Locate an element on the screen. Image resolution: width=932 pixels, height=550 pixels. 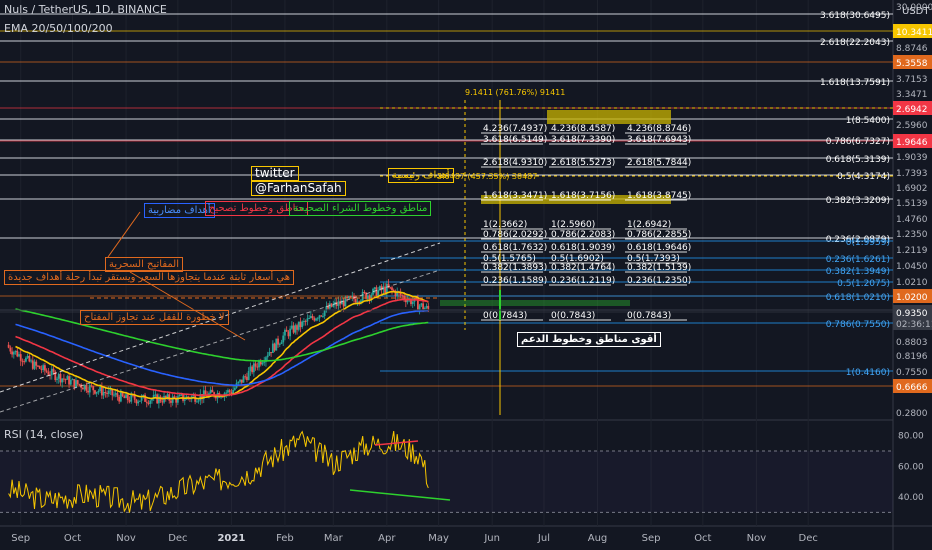
price-tick-label: 8.8746 is located at coordinates (912, 49).